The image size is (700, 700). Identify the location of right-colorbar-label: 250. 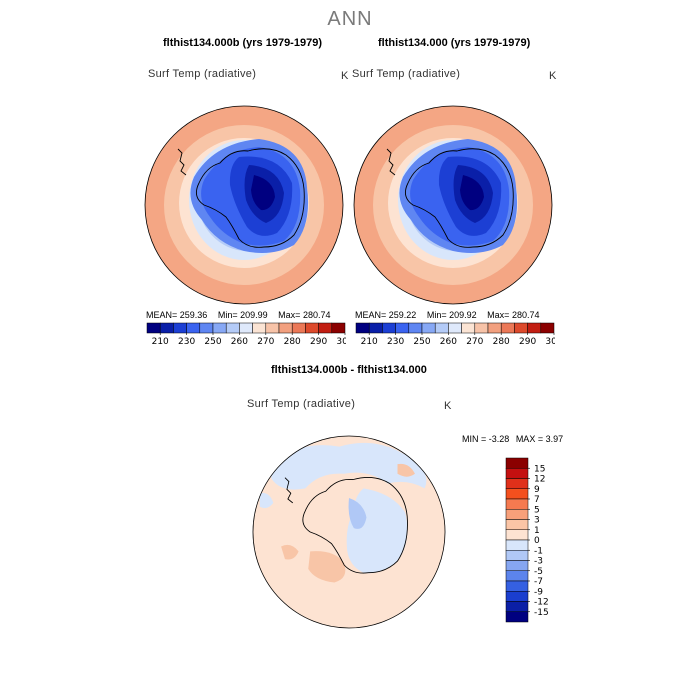
(421, 342).